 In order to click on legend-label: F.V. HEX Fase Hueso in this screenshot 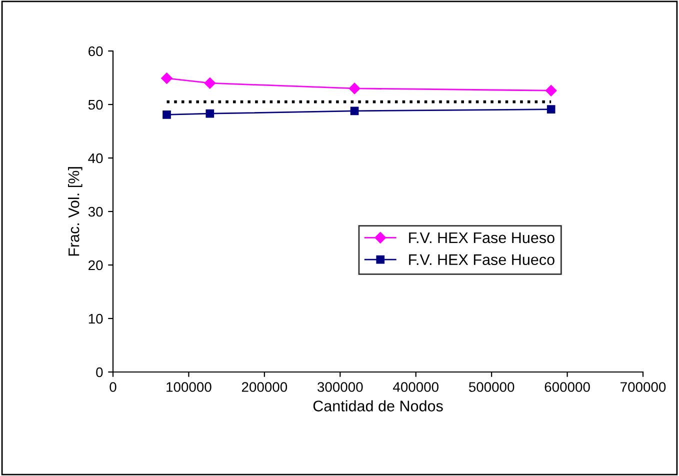, I will do `click(481, 238)`.